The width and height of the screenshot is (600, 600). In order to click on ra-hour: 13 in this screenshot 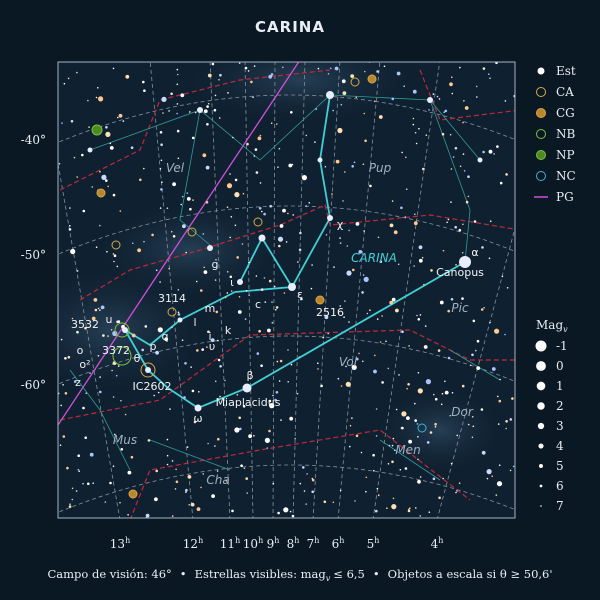, I will do `click(117, 544)`.